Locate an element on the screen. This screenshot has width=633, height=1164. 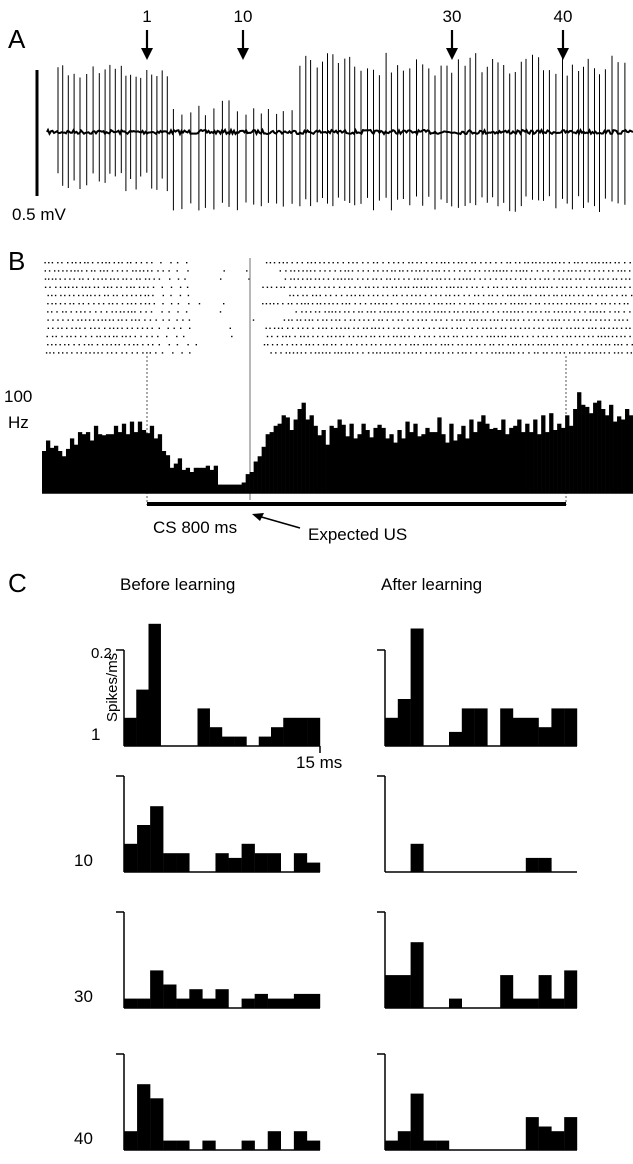
trial-row-label: 40 is located at coordinates (83, 1138).